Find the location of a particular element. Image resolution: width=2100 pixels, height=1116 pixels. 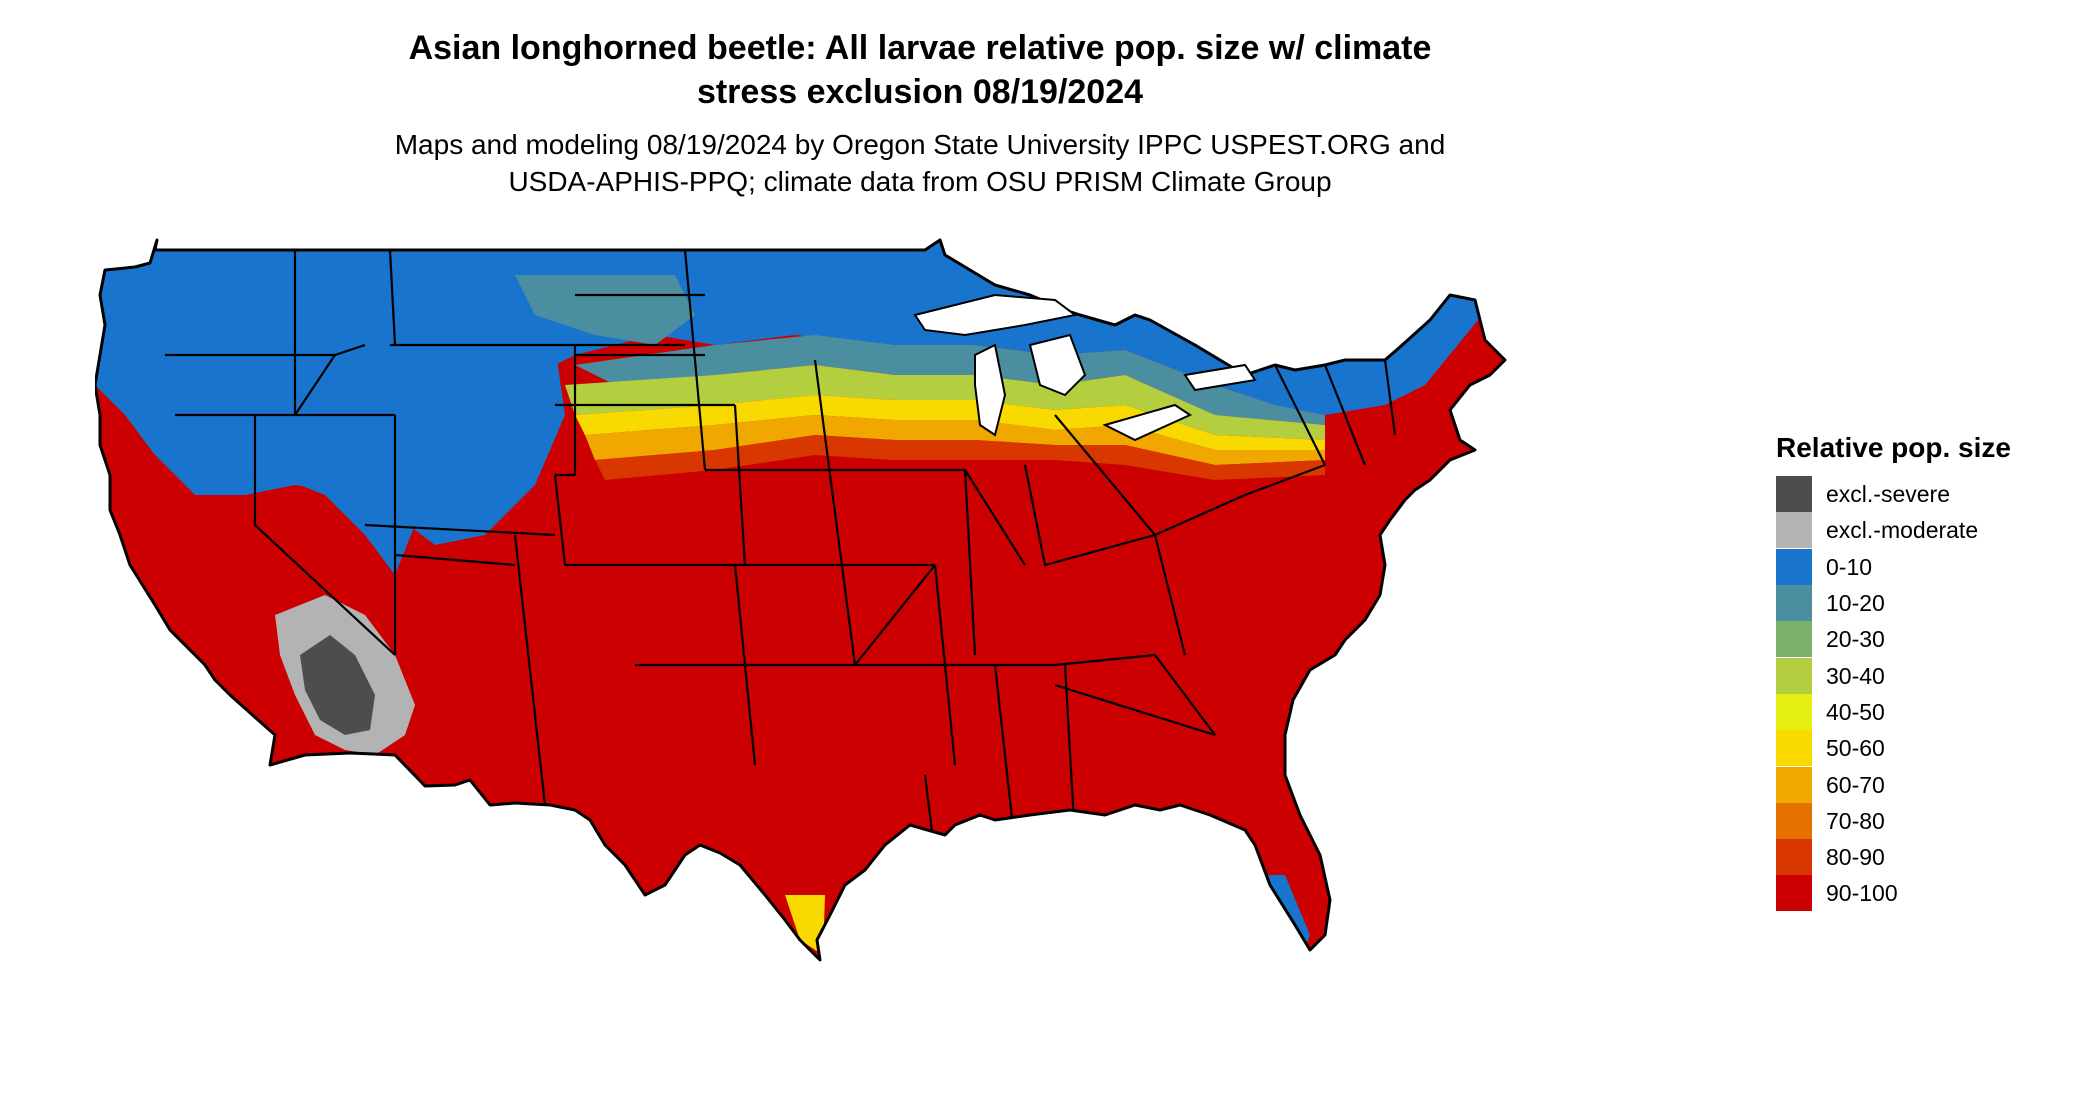

lake-superior is located at coordinates (995, 315).